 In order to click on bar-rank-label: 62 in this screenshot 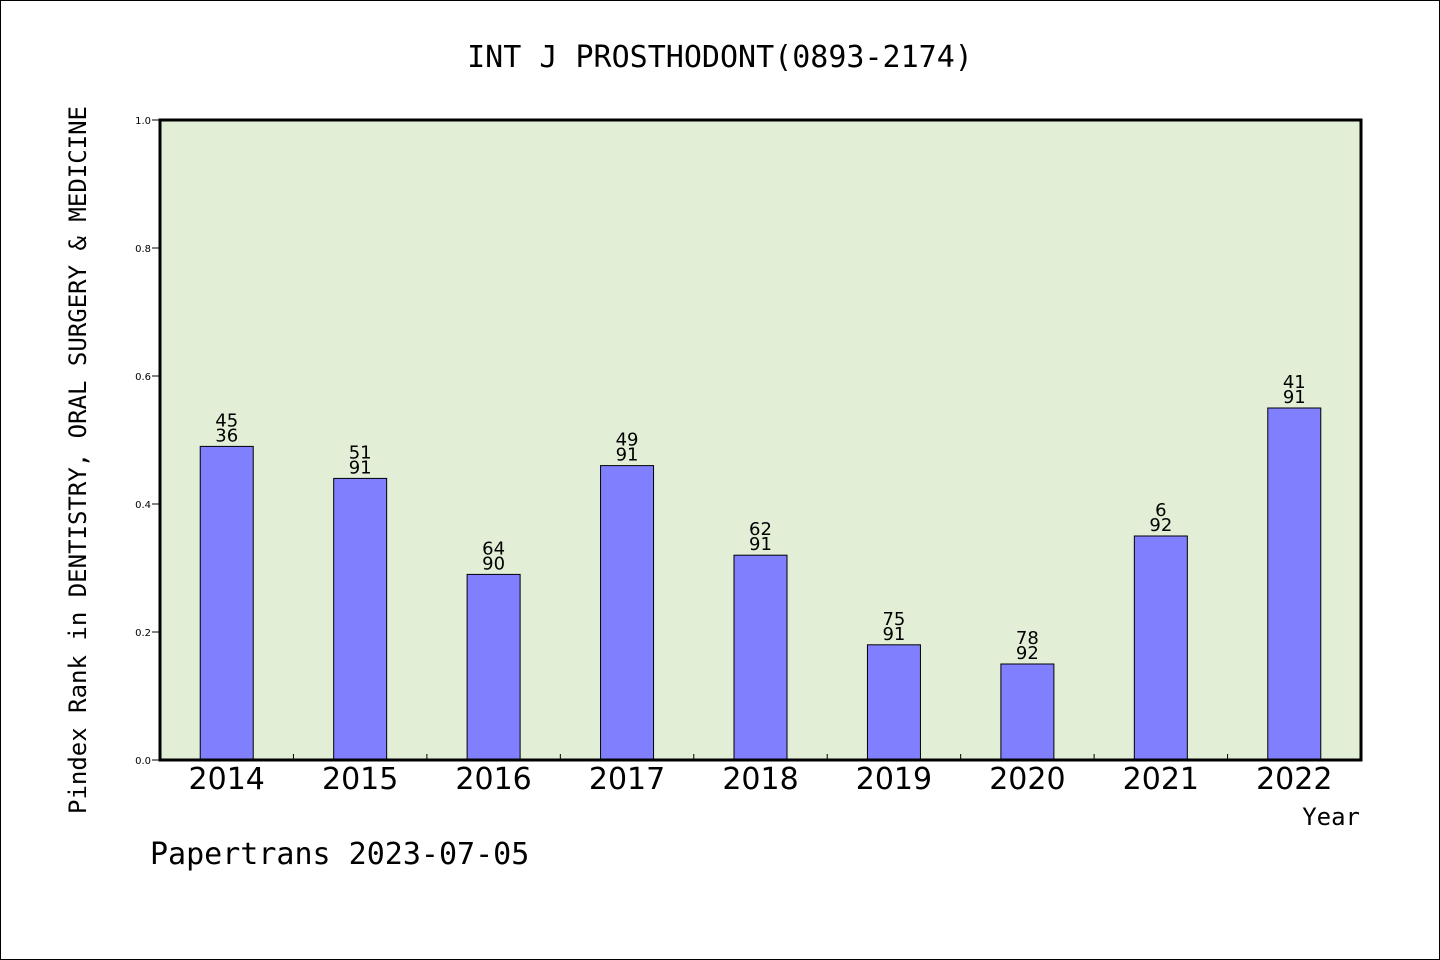, I will do `click(760, 529)`.